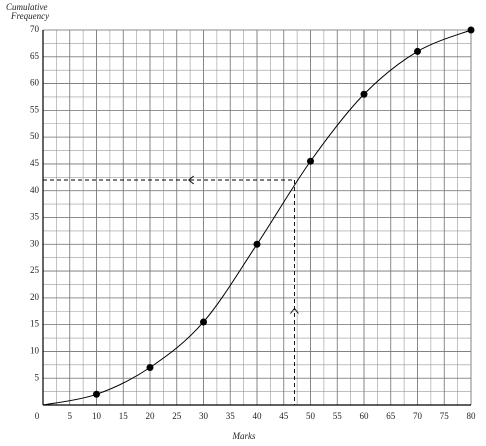 This screenshot has width=486, height=446. What do you see at coordinates (97, 416) in the screenshot?
I see `x-tick-label: 10` at bounding box center [97, 416].